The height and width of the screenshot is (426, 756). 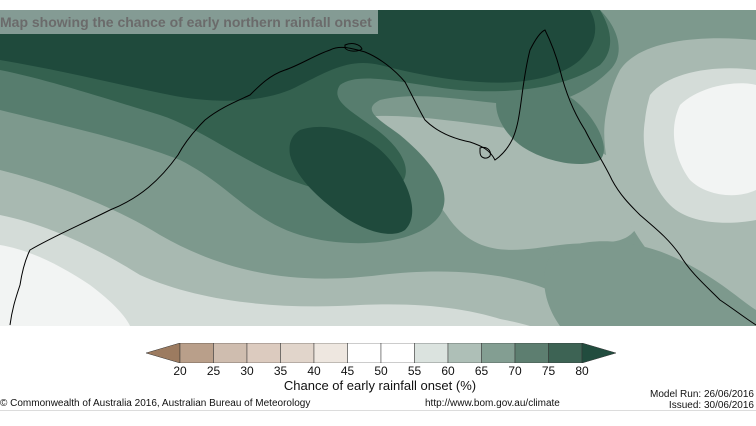 I want to click on legend-tick-25: 25, so click(x=213, y=371).